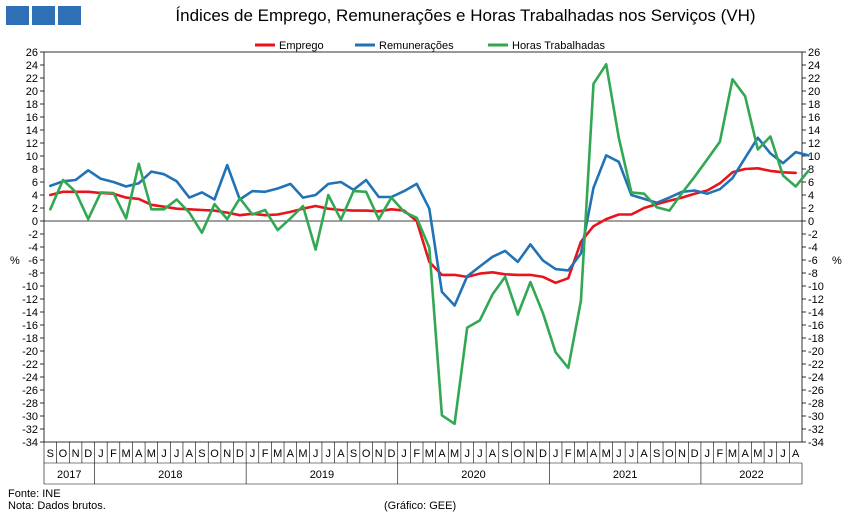 The image size is (851, 520). What do you see at coordinates (625, 475) in the screenshot?
I see `year-label: 2021` at bounding box center [625, 475].